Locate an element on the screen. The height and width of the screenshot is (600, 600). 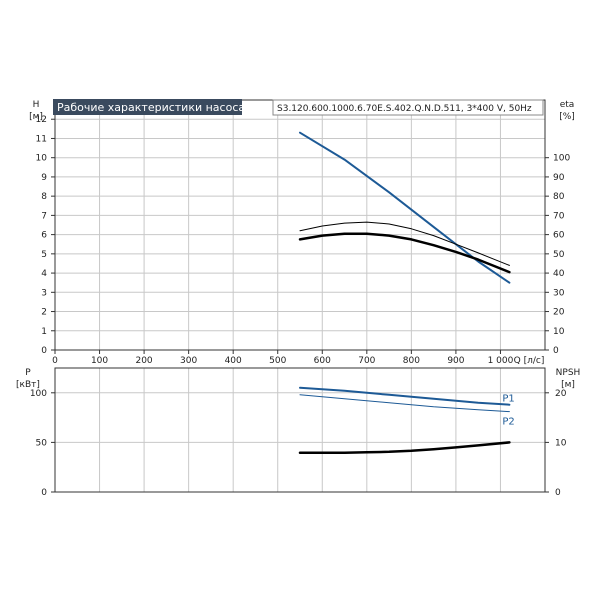
efficiency-tick-label: 0 is located at coordinates (556, 351).